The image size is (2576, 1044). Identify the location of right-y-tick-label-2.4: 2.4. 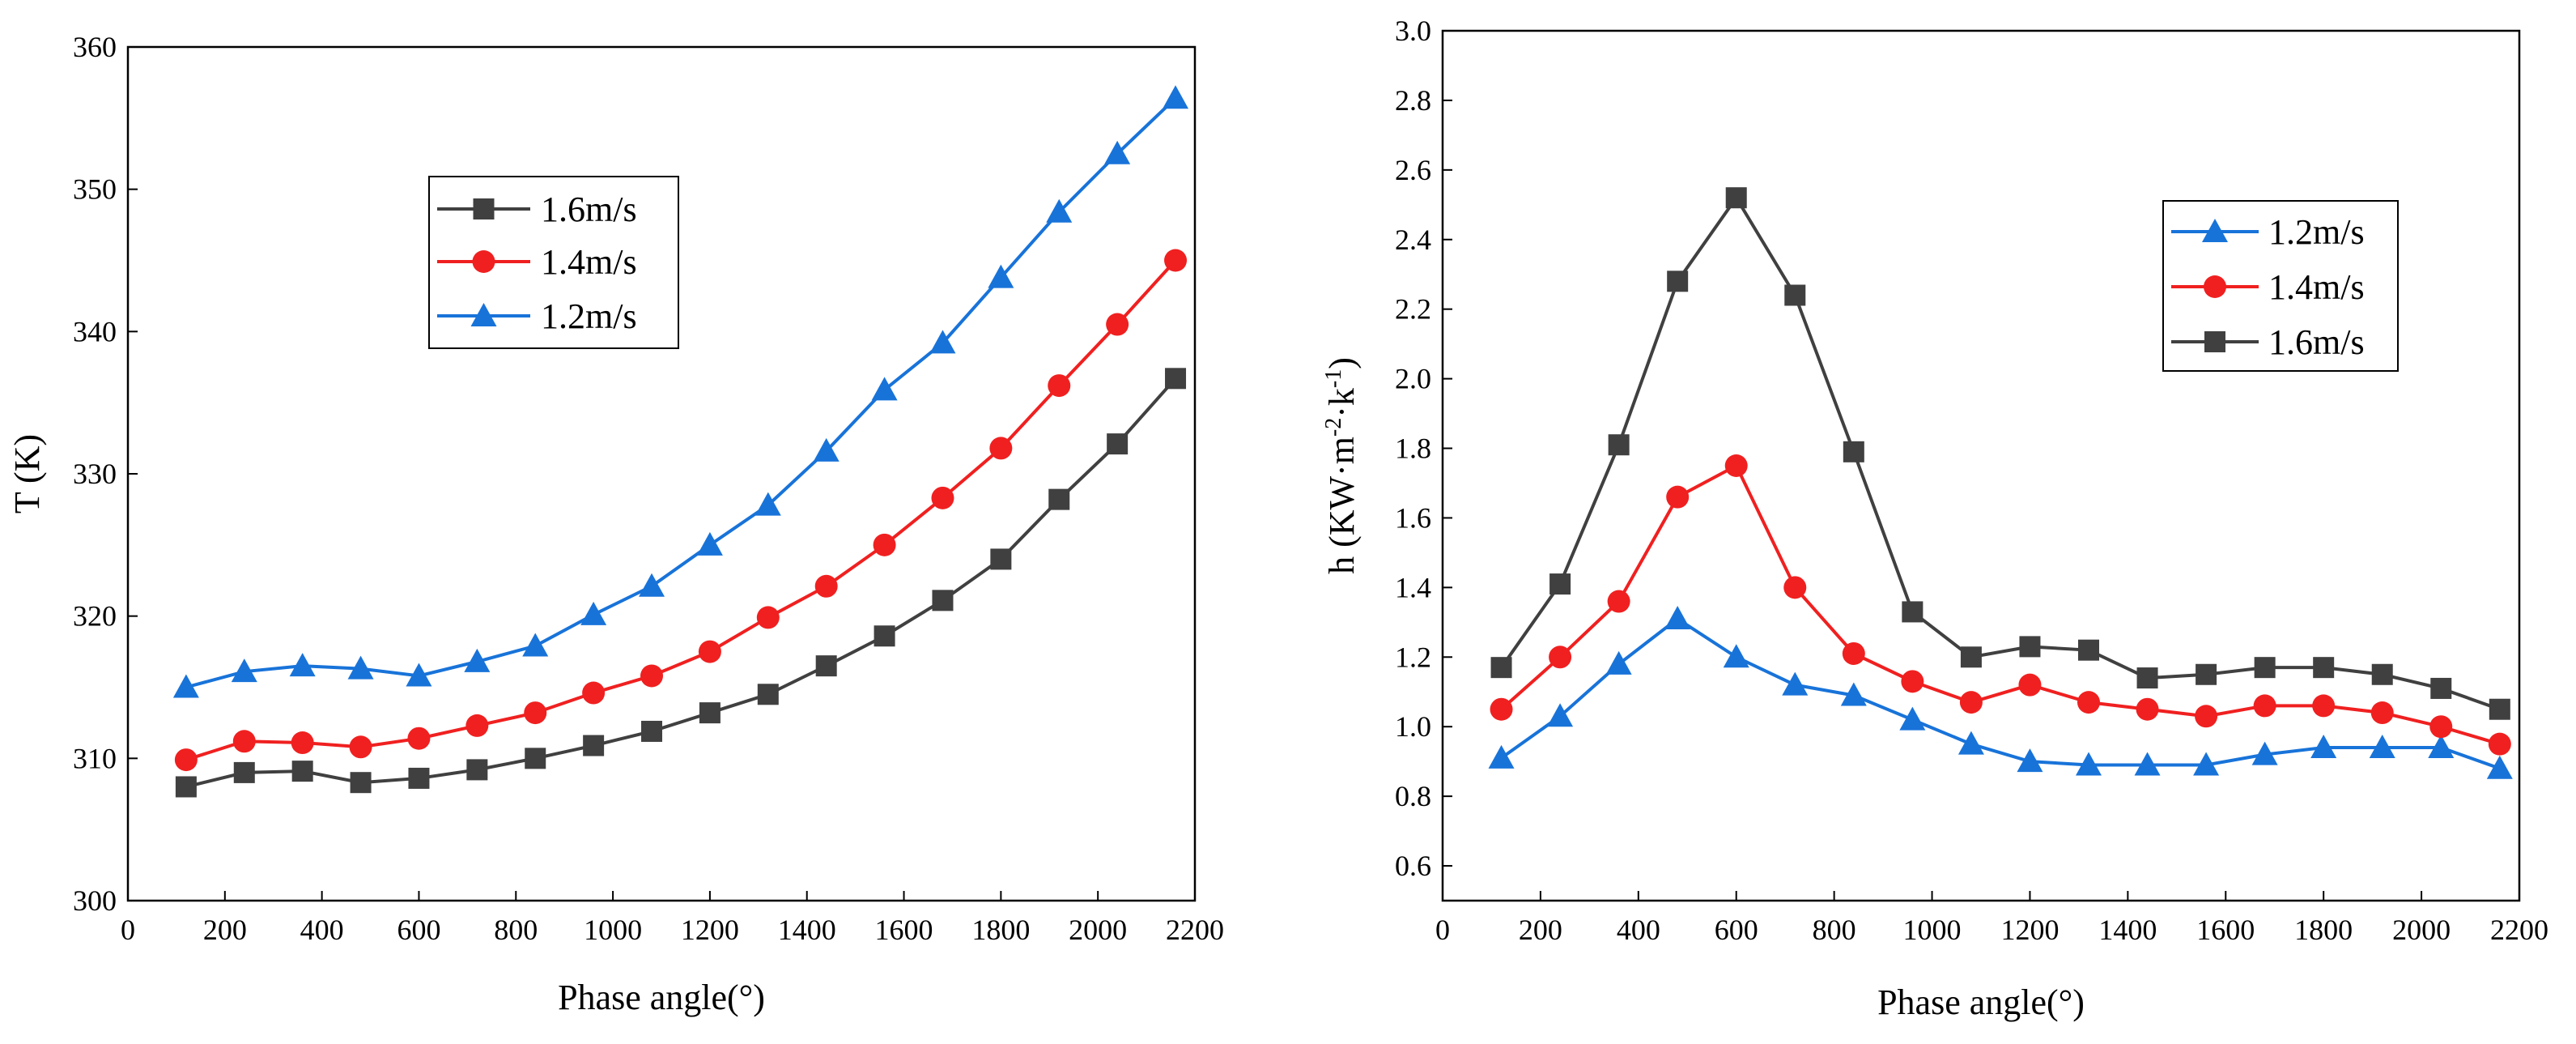
(1413, 240).